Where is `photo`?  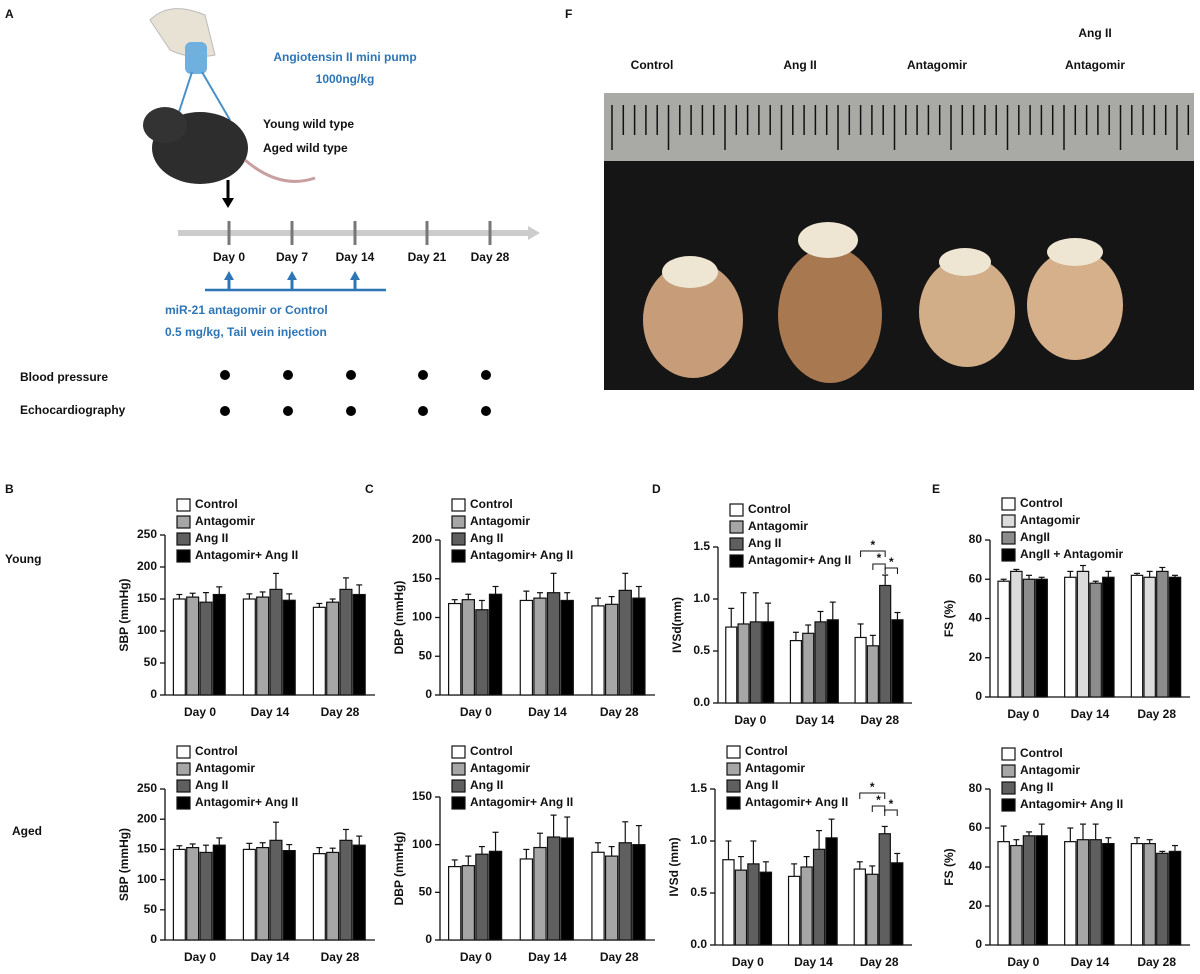 photo is located at coordinates (899, 241).